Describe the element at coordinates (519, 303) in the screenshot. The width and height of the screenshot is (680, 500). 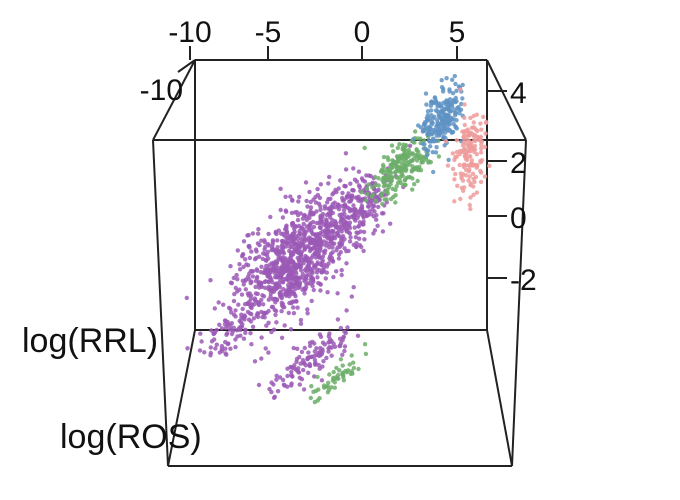
I see `box-edge-front-right` at that location.